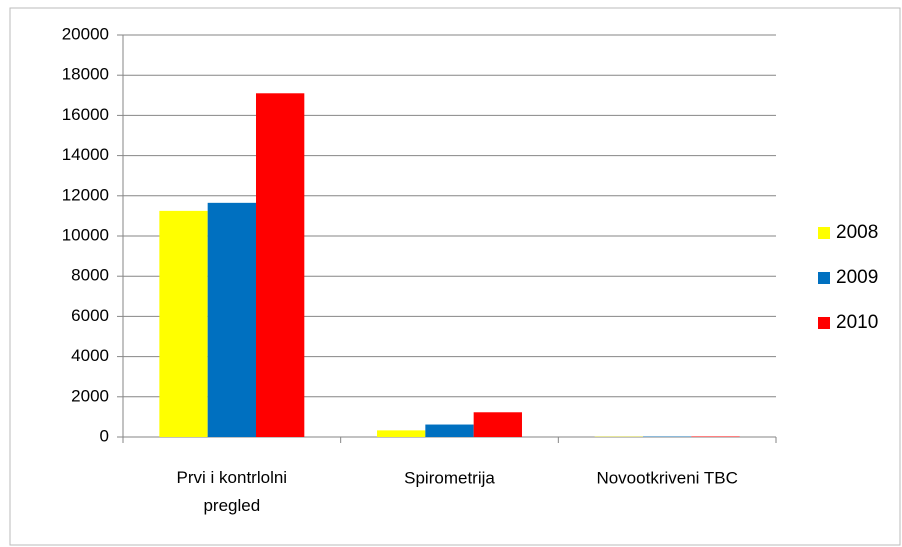  What do you see at coordinates (85, 114) in the screenshot?
I see `y-tick-label: 16000` at bounding box center [85, 114].